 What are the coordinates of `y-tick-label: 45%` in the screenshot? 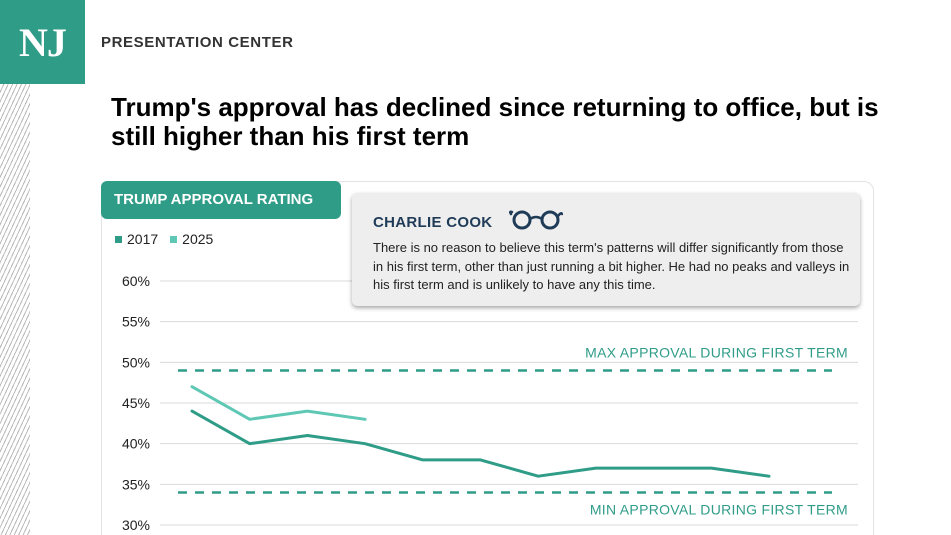 It's located at (136, 403).